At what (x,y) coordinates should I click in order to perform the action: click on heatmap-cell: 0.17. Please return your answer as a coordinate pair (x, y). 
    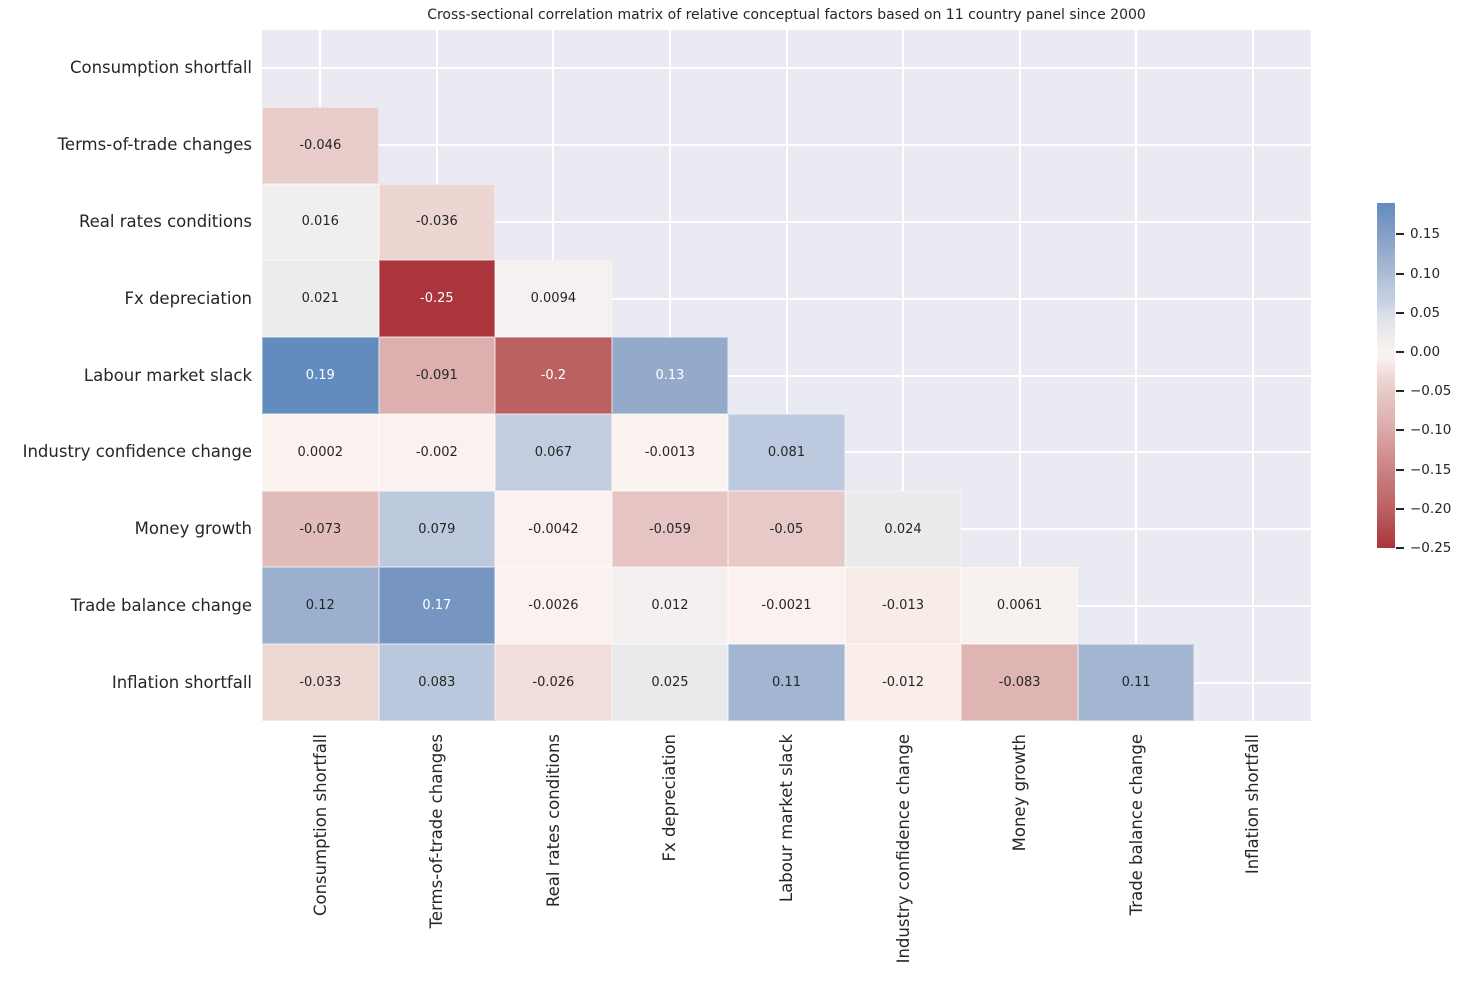
    Looking at the image, I should click on (437, 606).